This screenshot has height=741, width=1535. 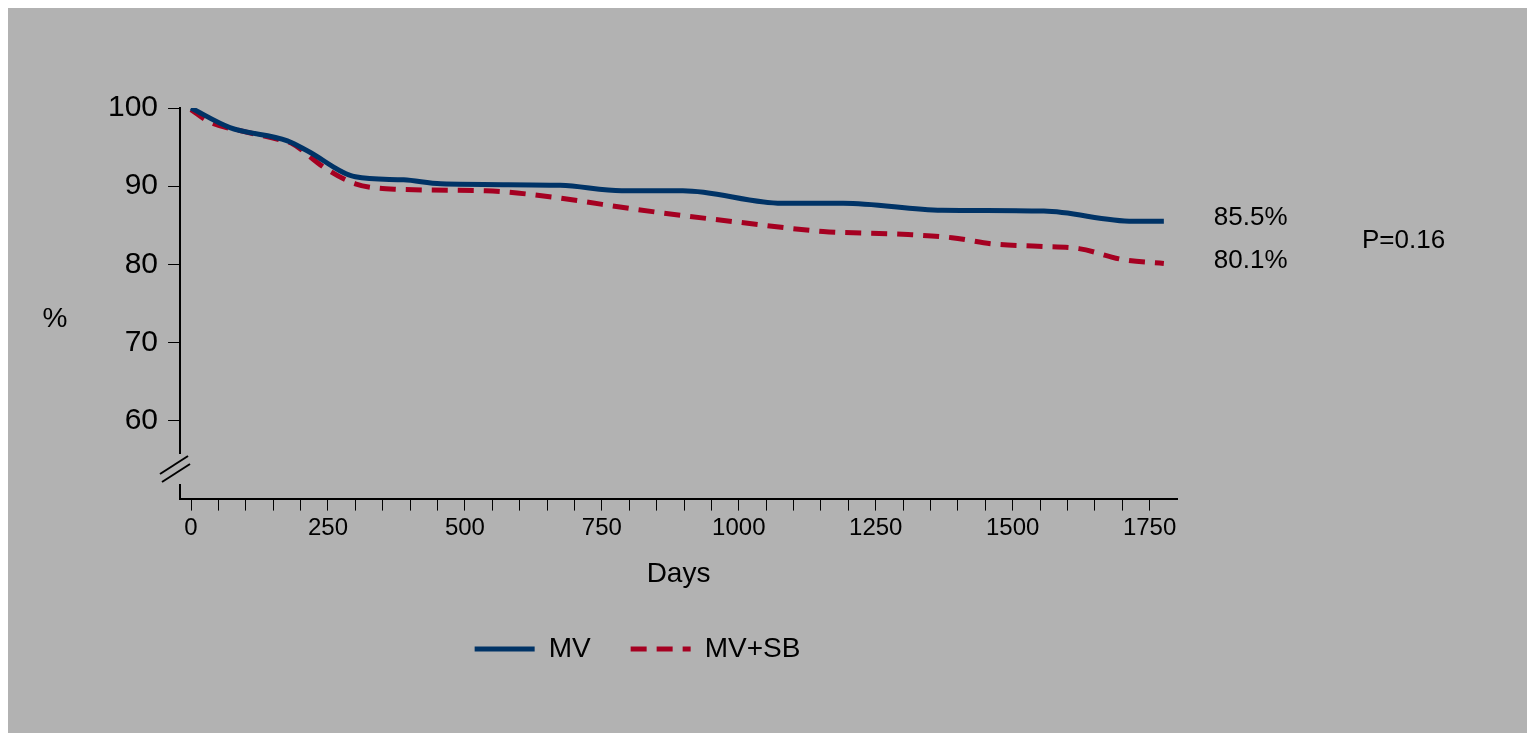 I want to click on y-tick-label: 70, so click(x=141, y=340).